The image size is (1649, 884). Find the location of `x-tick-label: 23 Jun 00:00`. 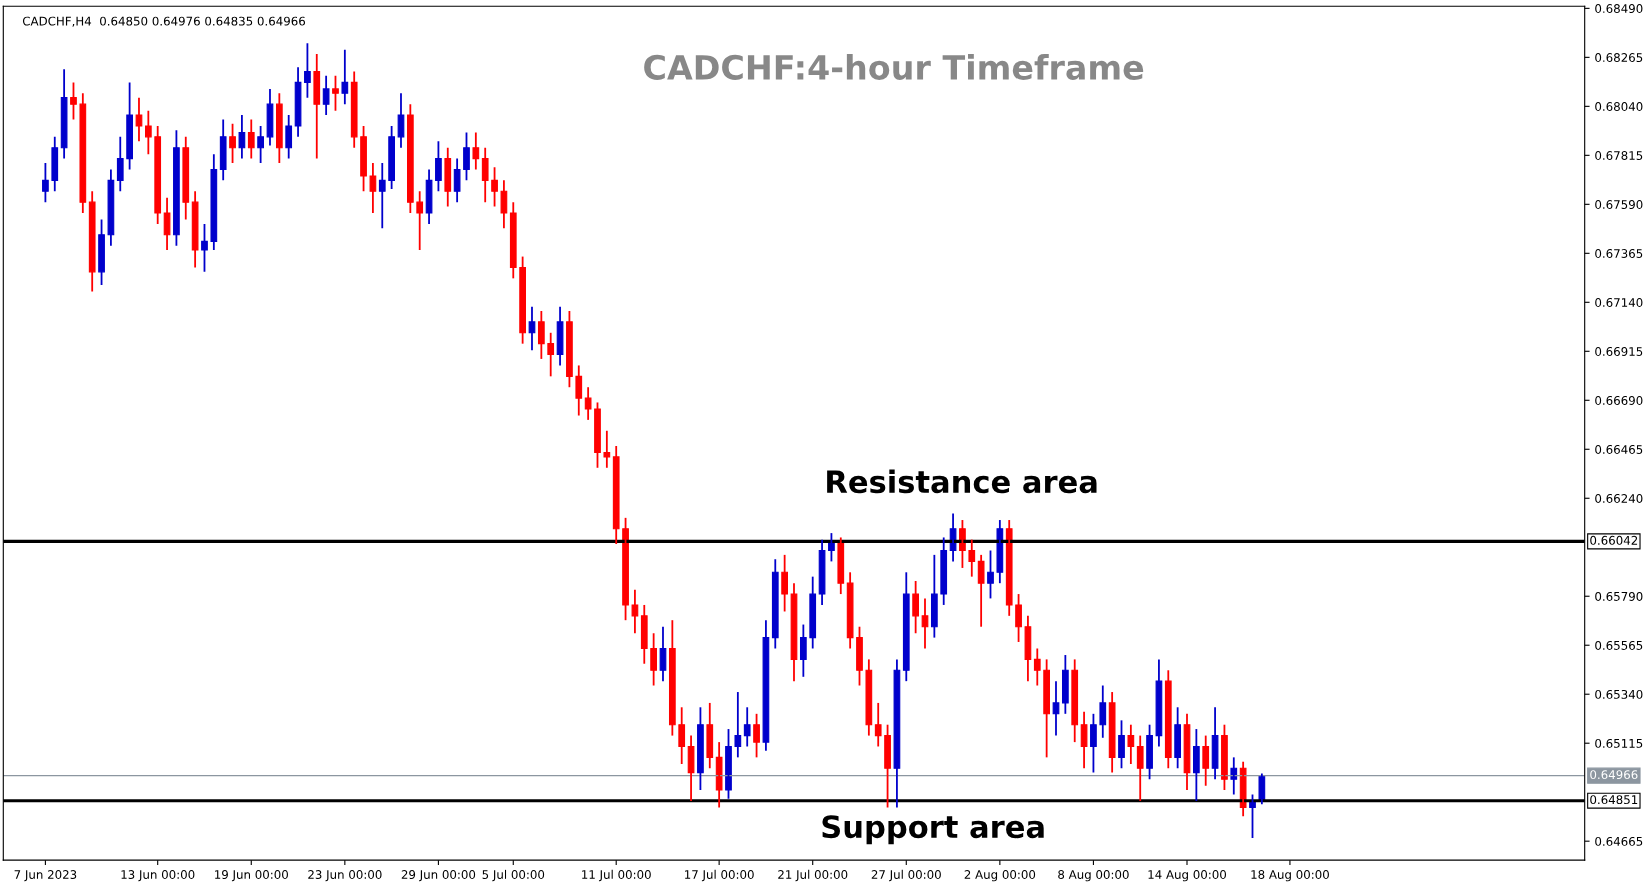

x-tick-label: 23 Jun 00:00 is located at coordinates (345, 876).